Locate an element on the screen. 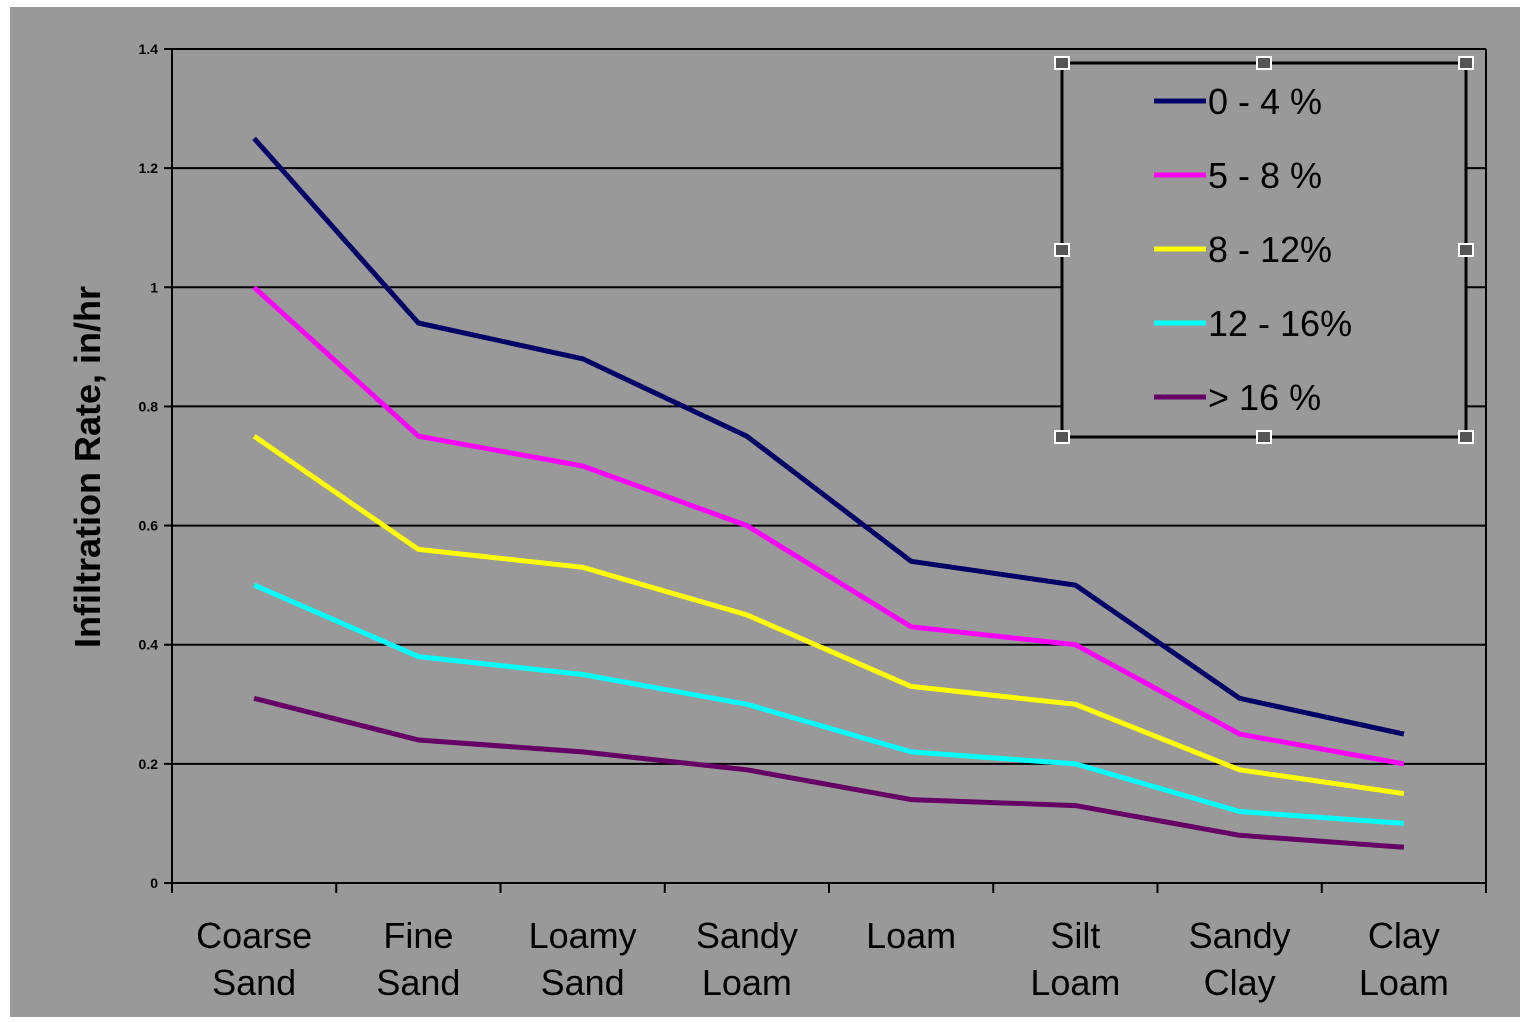  legend-label: 5 - 8 % is located at coordinates (1265, 175).